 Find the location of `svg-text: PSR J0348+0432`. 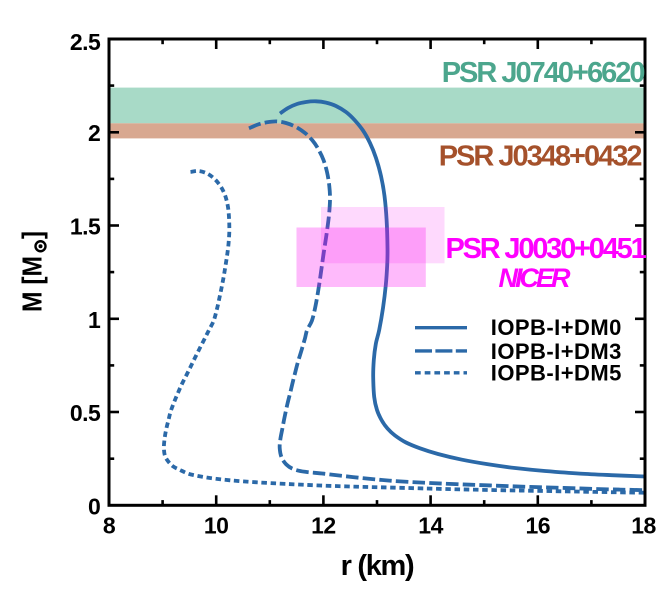

svg-text: PSR J0348+0432 is located at coordinates (540, 157).